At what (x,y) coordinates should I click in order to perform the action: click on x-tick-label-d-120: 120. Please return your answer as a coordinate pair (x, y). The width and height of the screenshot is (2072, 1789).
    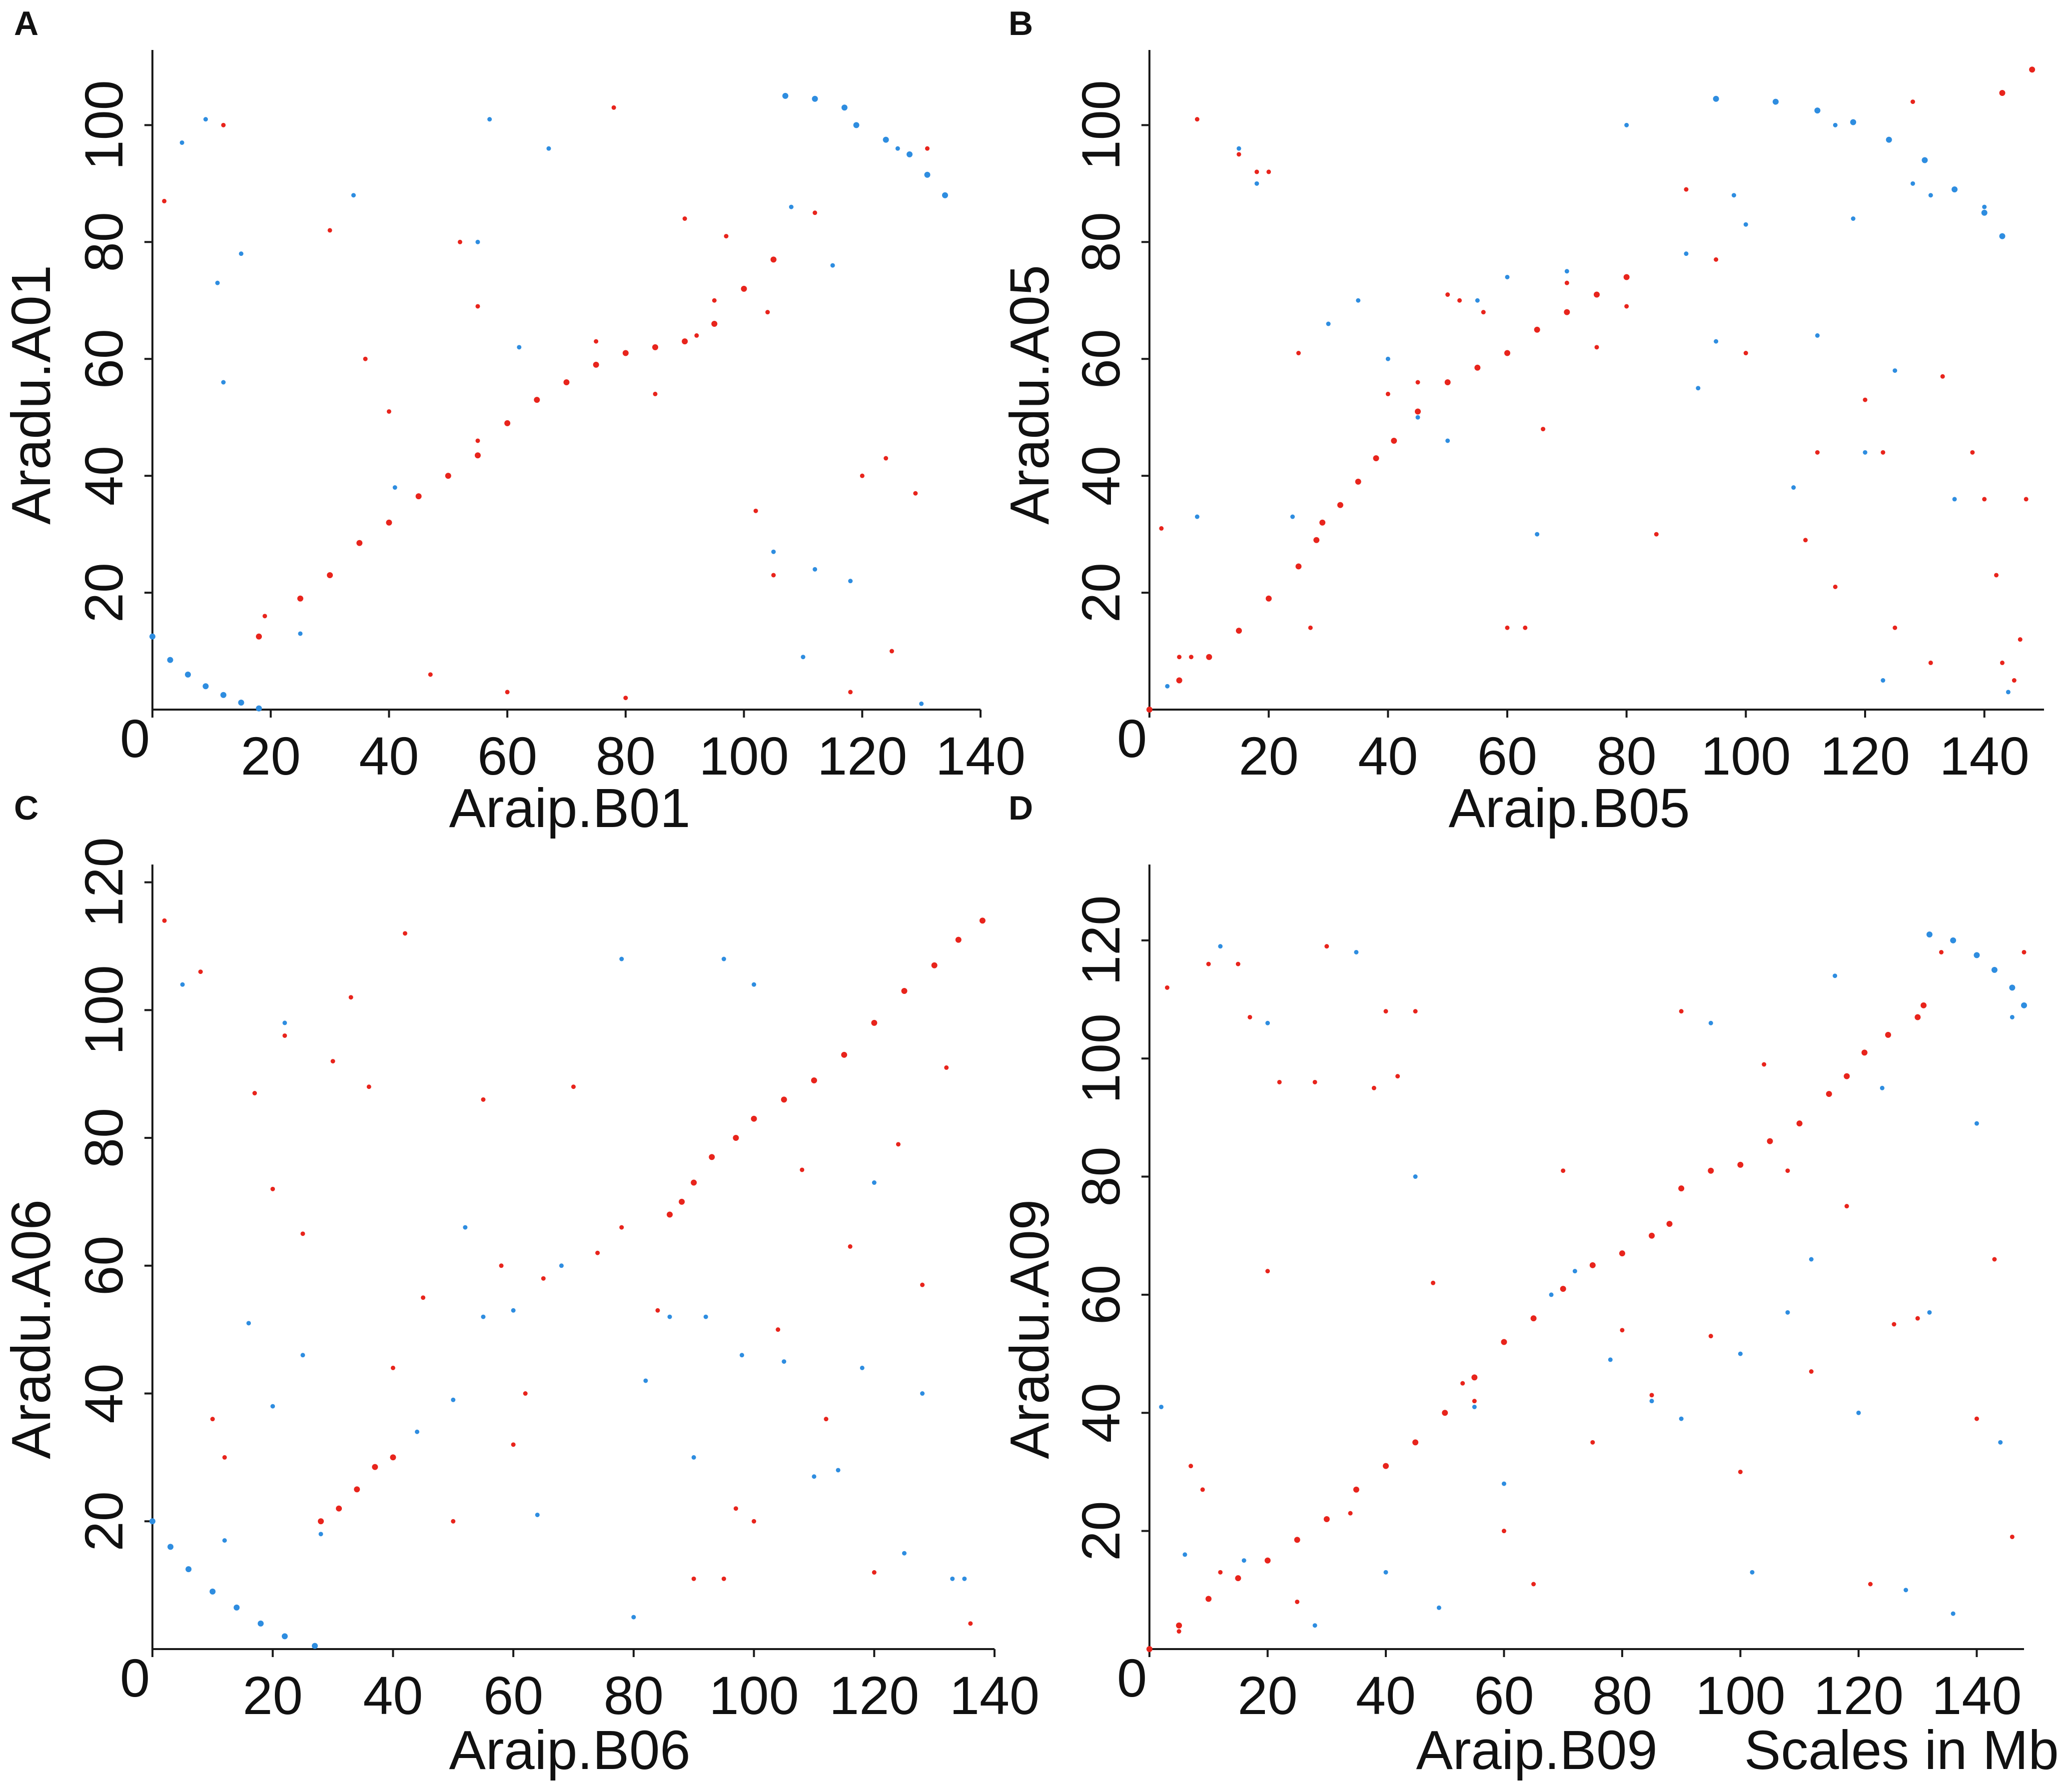
    Looking at the image, I should click on (1859, 1695).